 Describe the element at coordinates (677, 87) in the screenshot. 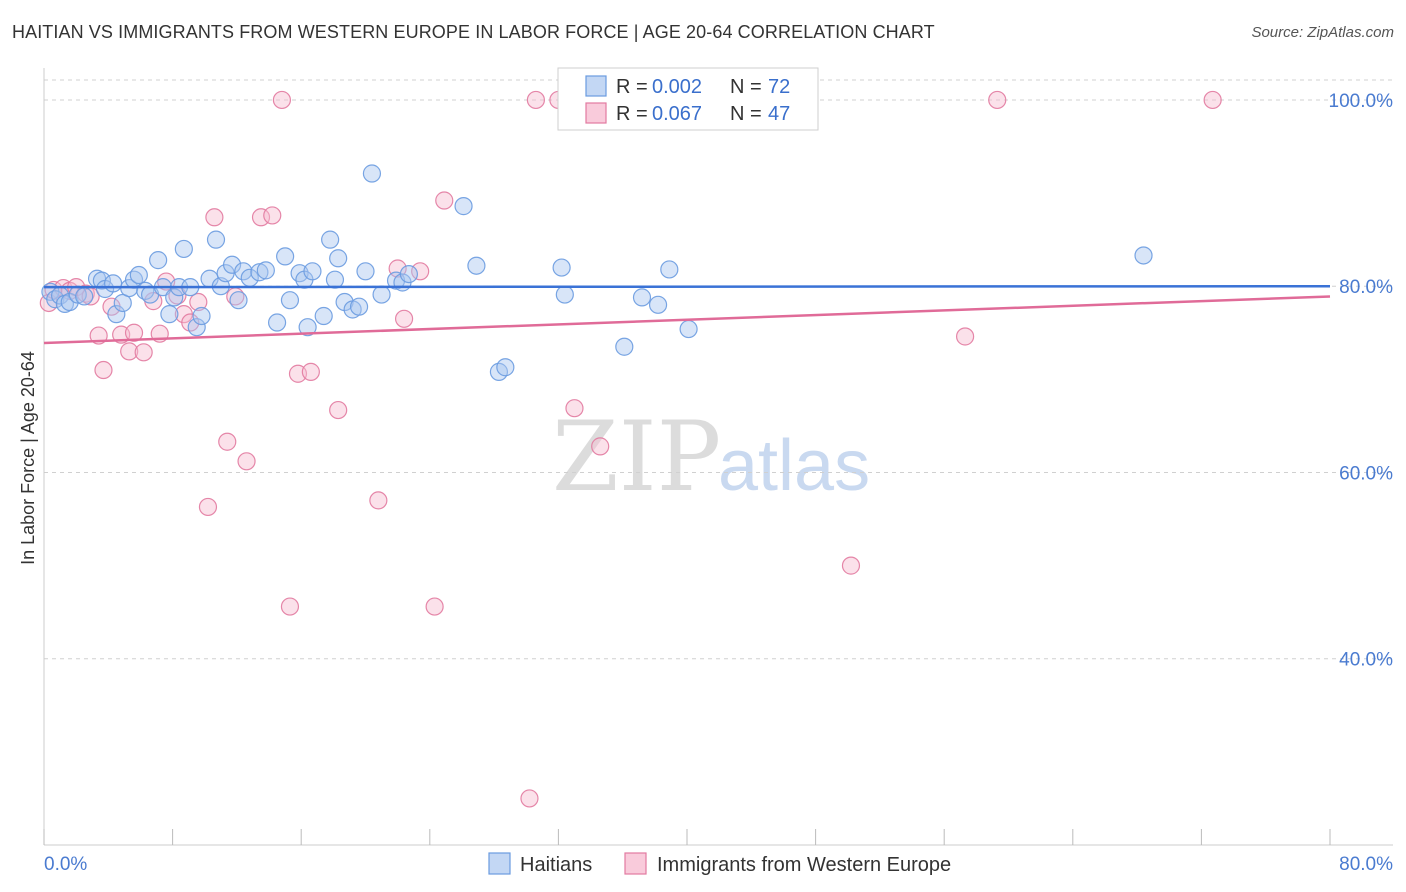

I see `legend-r-value-1: 0.002` at that location.